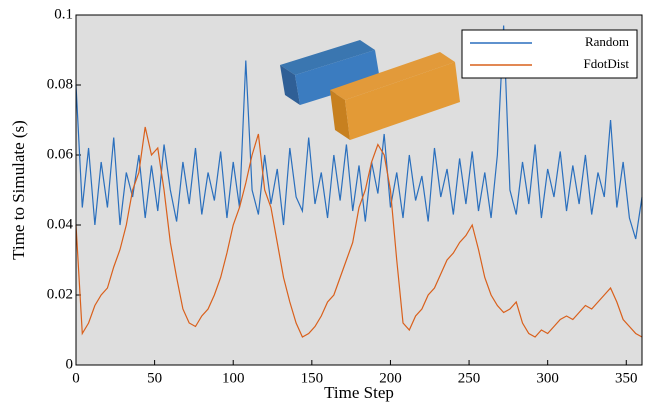 The height and width of the screenshot is (414, 654). I want to click on x-tick-label: 100, so click(233, 378).